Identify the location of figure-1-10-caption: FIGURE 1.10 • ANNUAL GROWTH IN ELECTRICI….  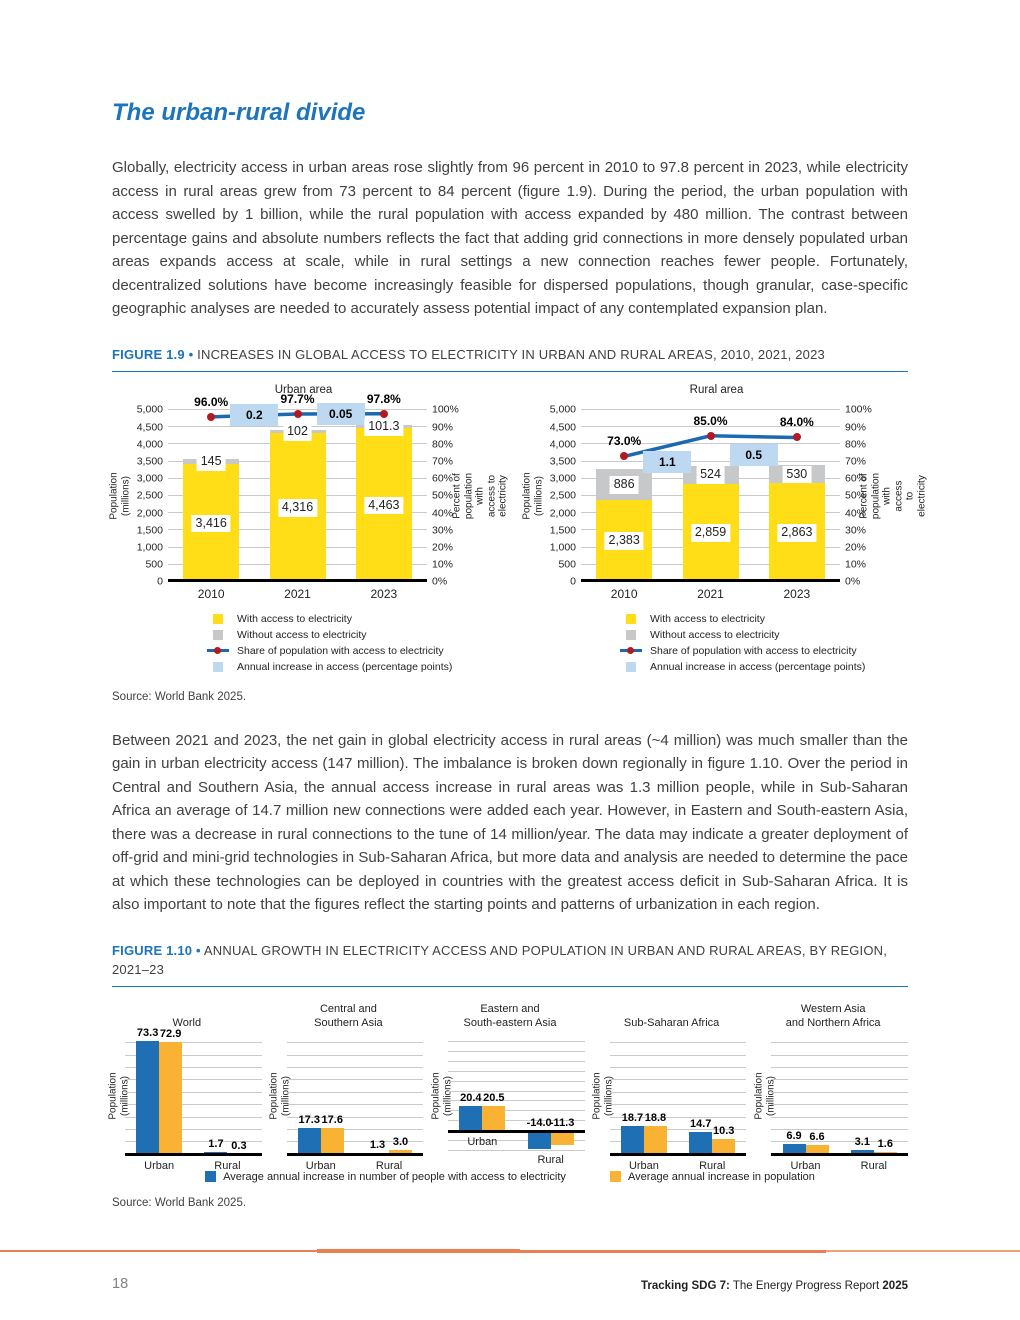
(510, 964).